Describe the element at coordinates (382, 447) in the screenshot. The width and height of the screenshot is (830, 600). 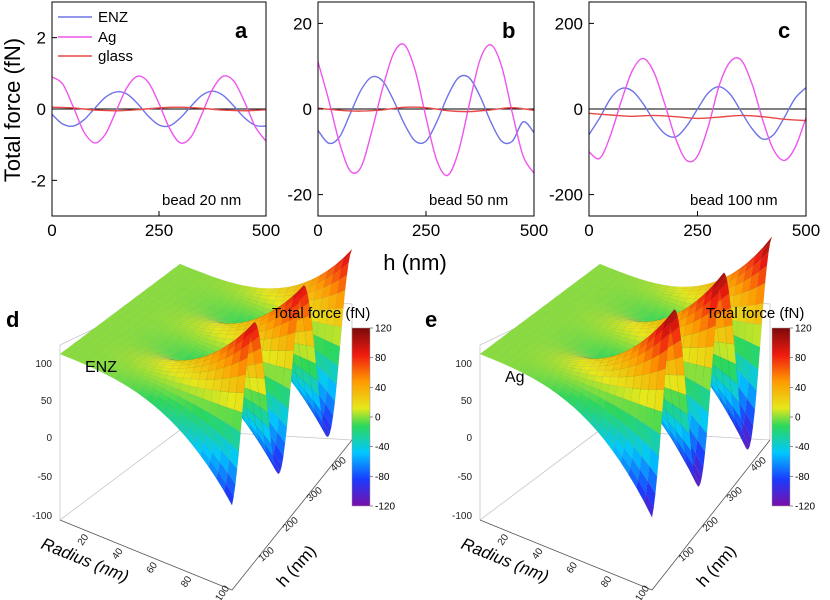
I see `colorbar-tick-label: -40` at that location.